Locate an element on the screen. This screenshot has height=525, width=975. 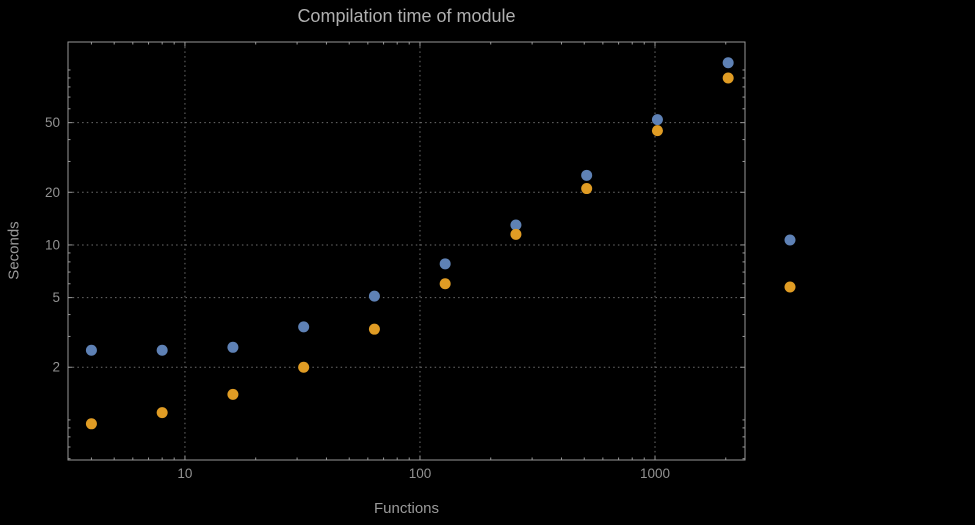
y-tick-label: 20 is located at coordinates (52, 192).